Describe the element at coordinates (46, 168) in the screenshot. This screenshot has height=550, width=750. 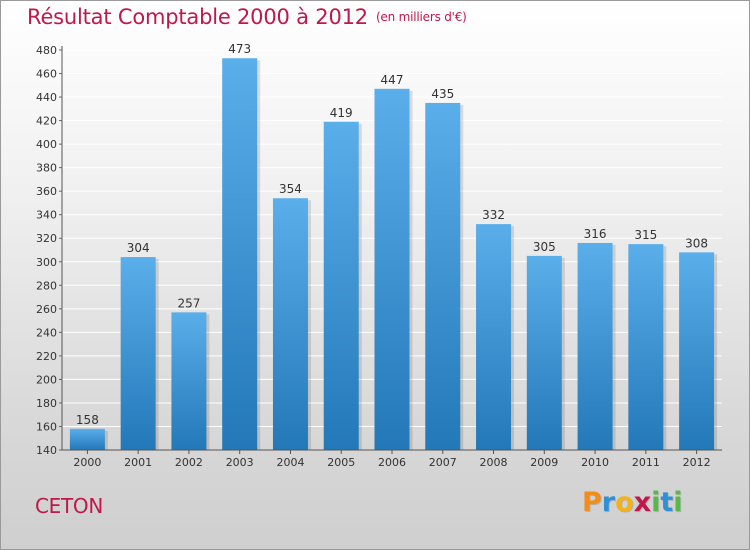
I see `y-tick-label: 380` at that location.